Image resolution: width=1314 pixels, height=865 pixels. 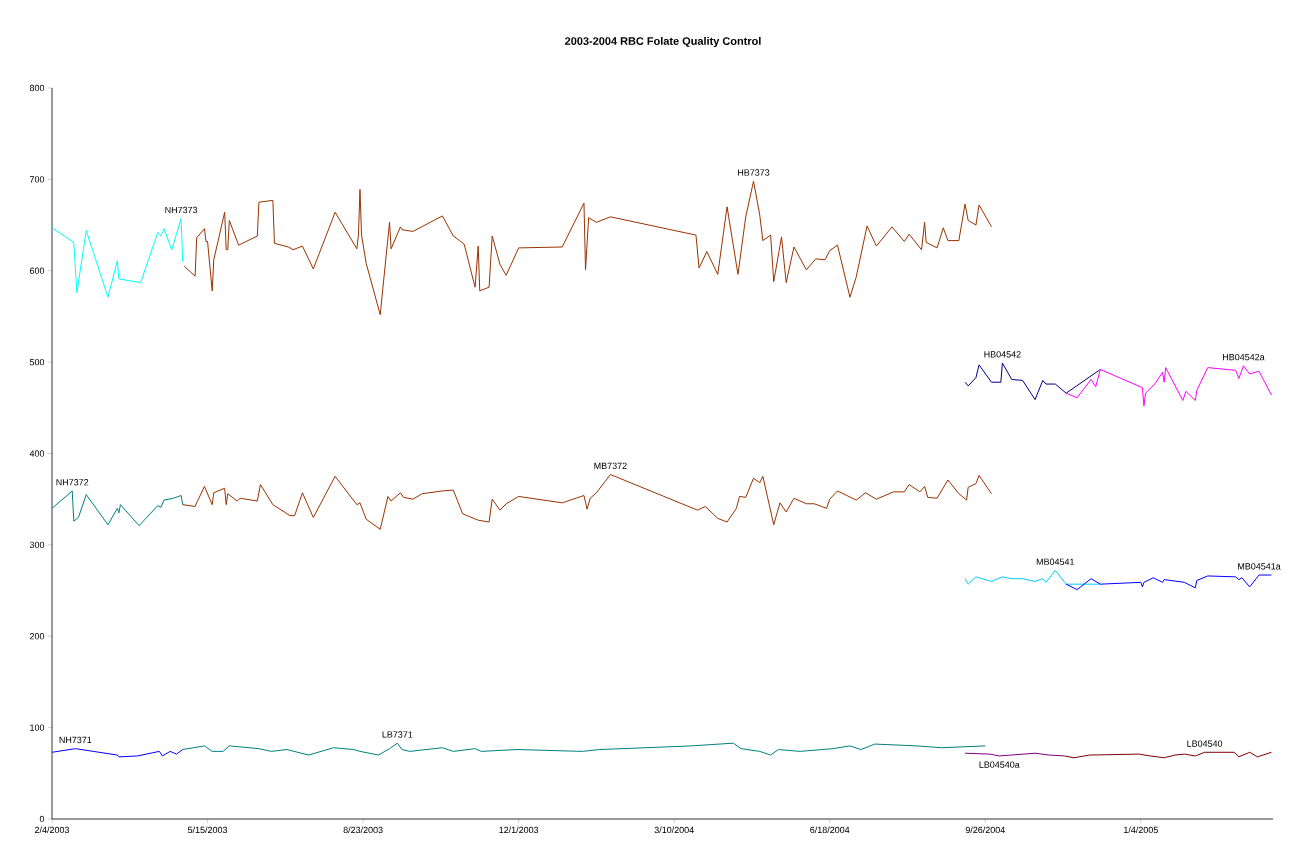 What do you see at coordinates (999, 764) in the screenshot?
I see `series-label: LB04540a` at bounding box center [999, 764].